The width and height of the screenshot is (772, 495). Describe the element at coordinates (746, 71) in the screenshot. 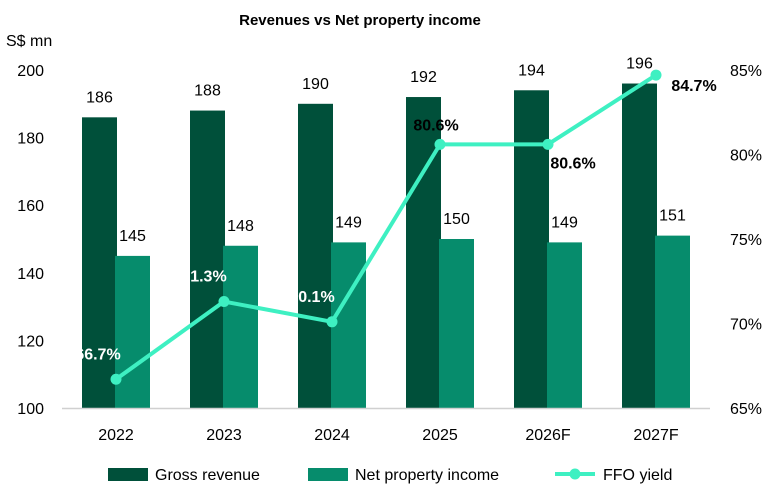

I see `y2-tick-label: 85%` at that location.